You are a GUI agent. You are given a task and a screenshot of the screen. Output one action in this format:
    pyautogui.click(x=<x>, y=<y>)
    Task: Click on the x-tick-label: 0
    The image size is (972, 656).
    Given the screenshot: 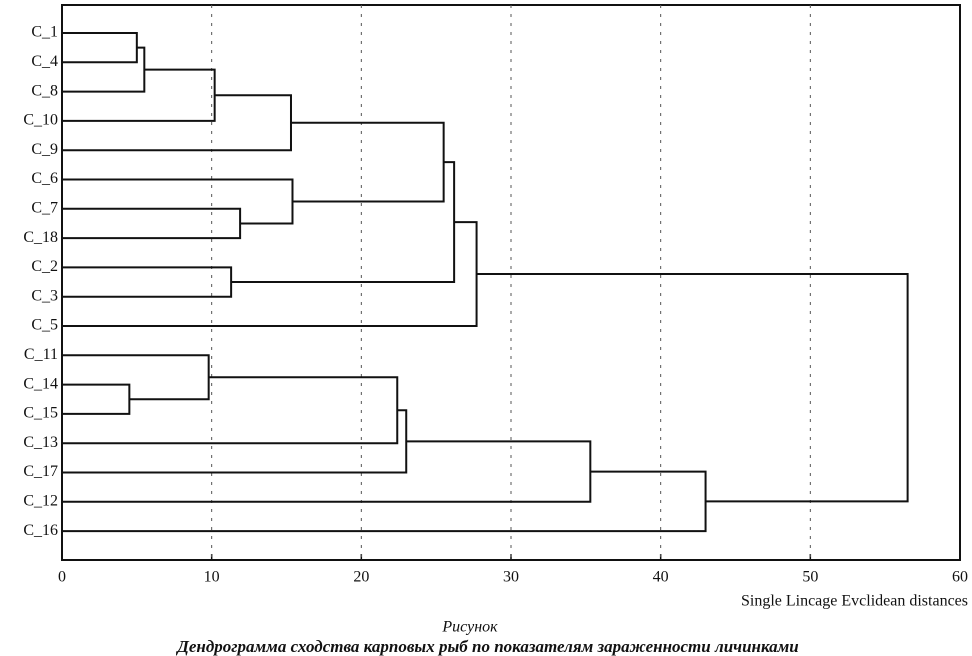 What is the action you would take?
    pyautogui.click(x=62, y=577)
    